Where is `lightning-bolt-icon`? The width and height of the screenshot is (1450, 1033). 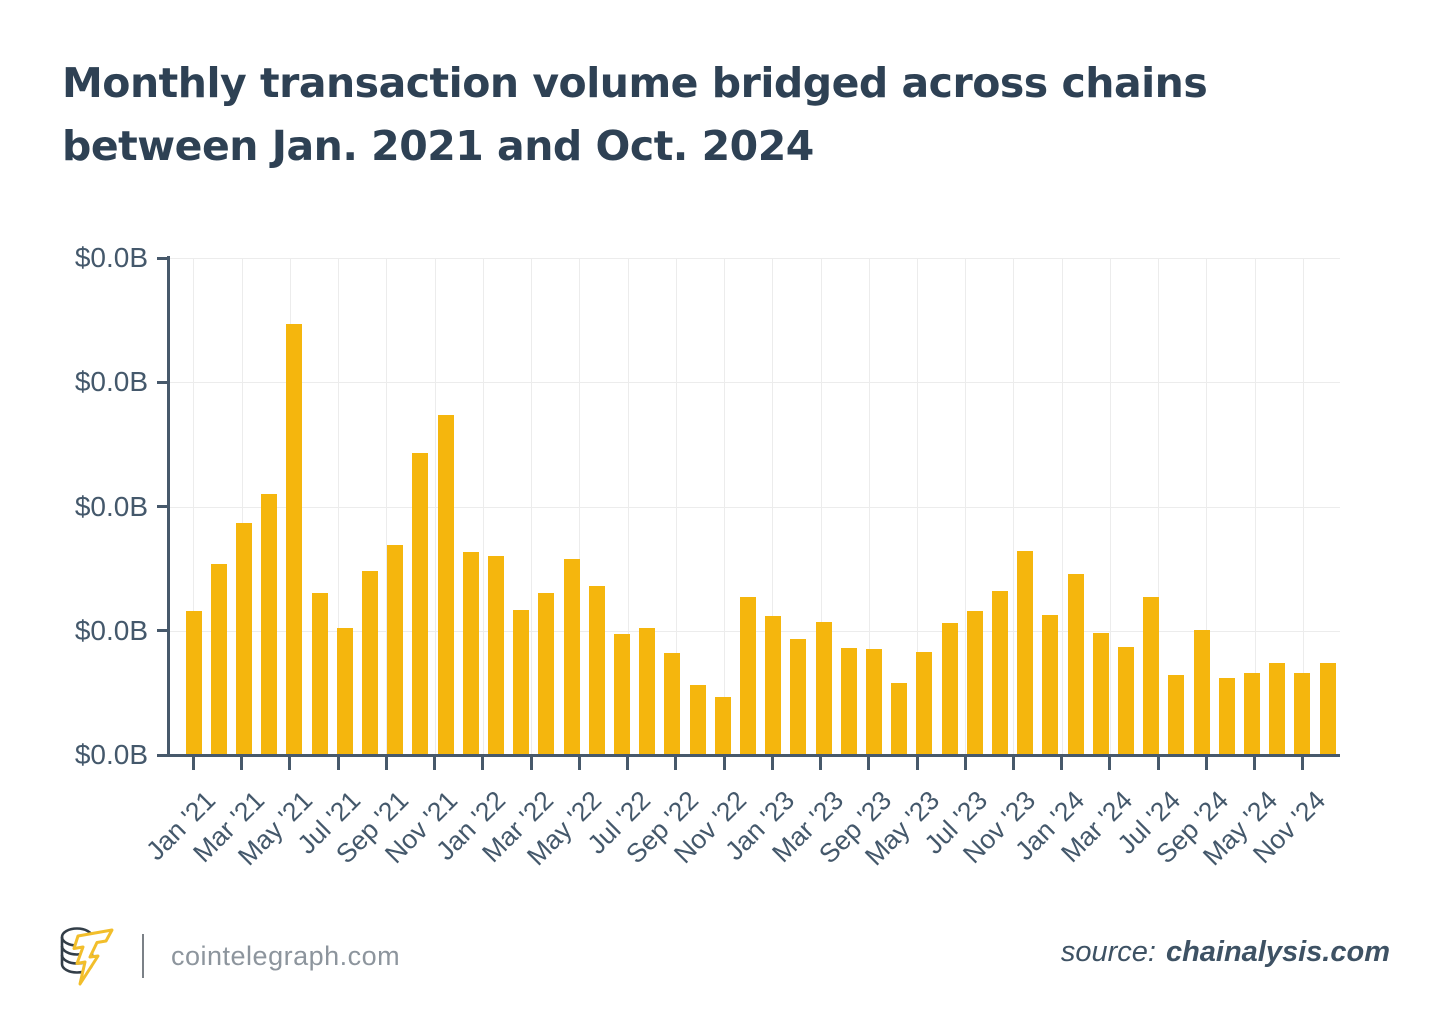 lightning-bolt-icon is located at coordinates (93, 957).